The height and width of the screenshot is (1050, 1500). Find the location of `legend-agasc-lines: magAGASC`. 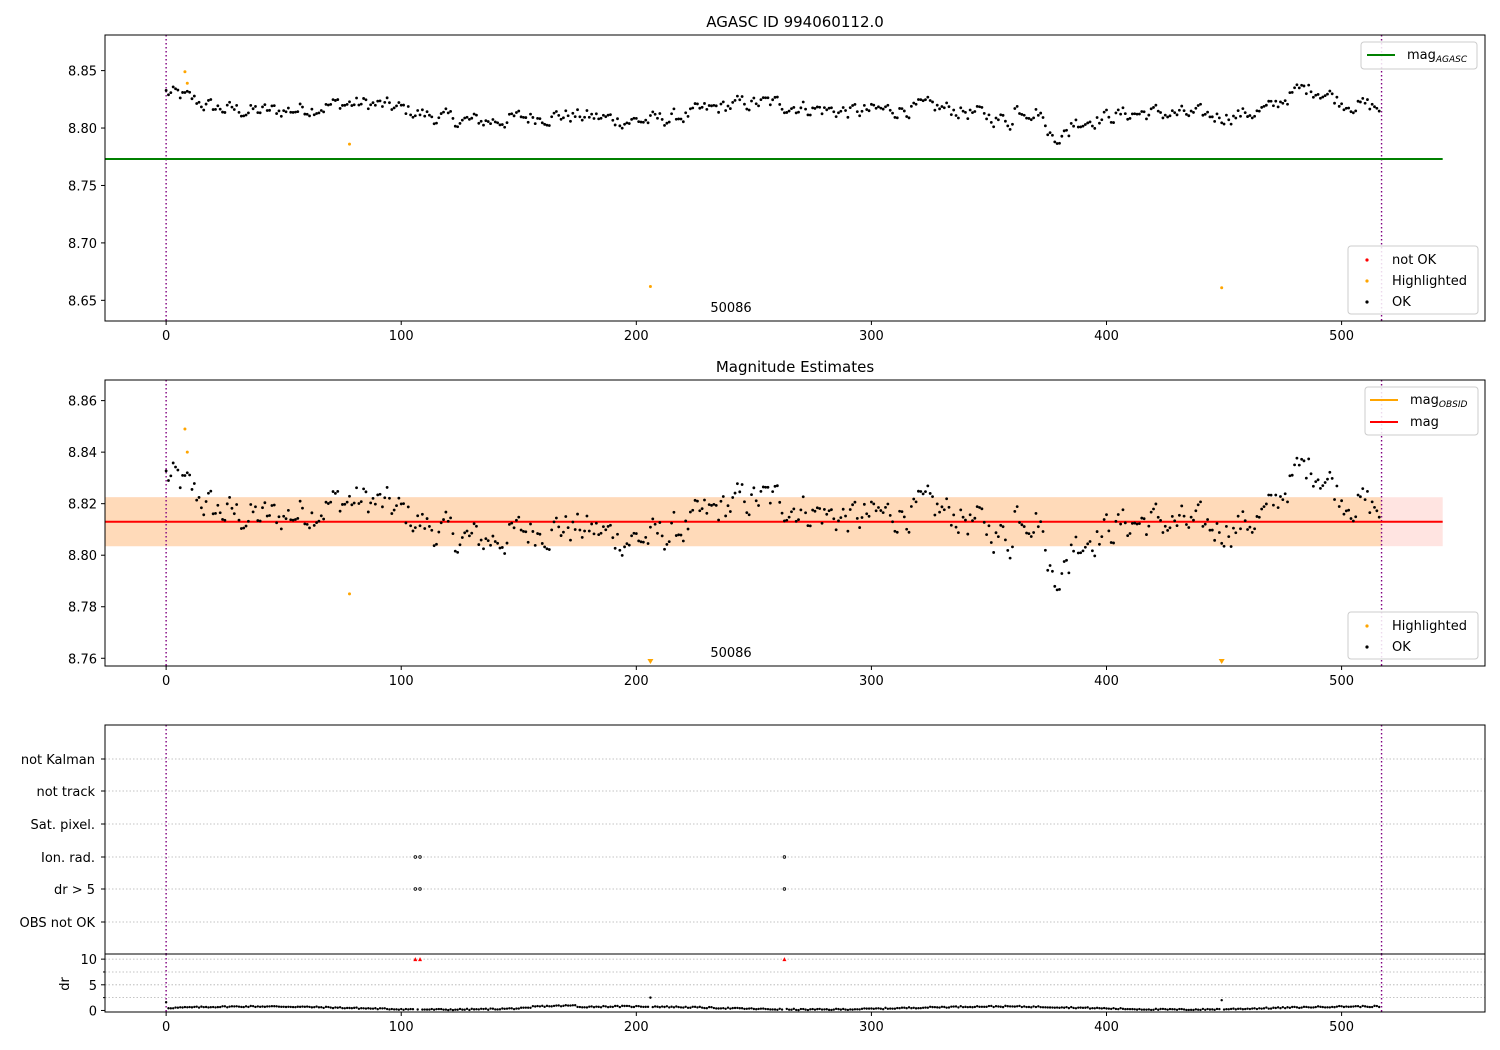

legend-agasc-lines: magAGASC is located at coordinates (1419, 55).